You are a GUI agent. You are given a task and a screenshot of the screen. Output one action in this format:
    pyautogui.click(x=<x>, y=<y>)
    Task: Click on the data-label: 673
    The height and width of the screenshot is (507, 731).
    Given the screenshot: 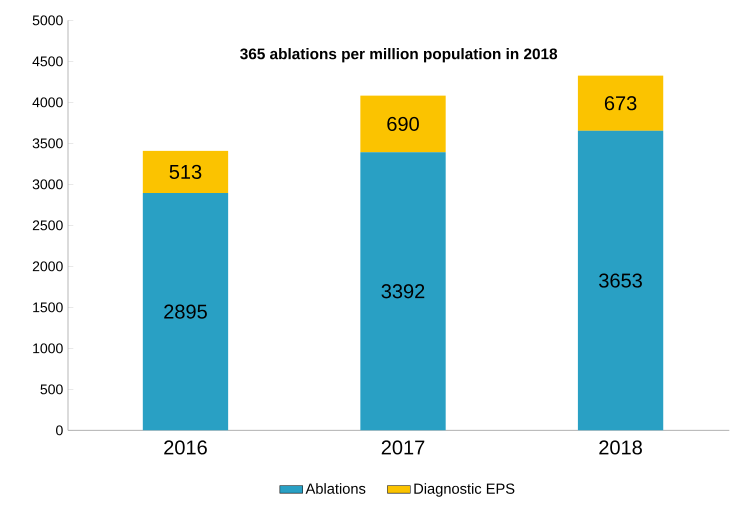 What is the action you would take?
    pyautogui.click(x=620, y=103)
    